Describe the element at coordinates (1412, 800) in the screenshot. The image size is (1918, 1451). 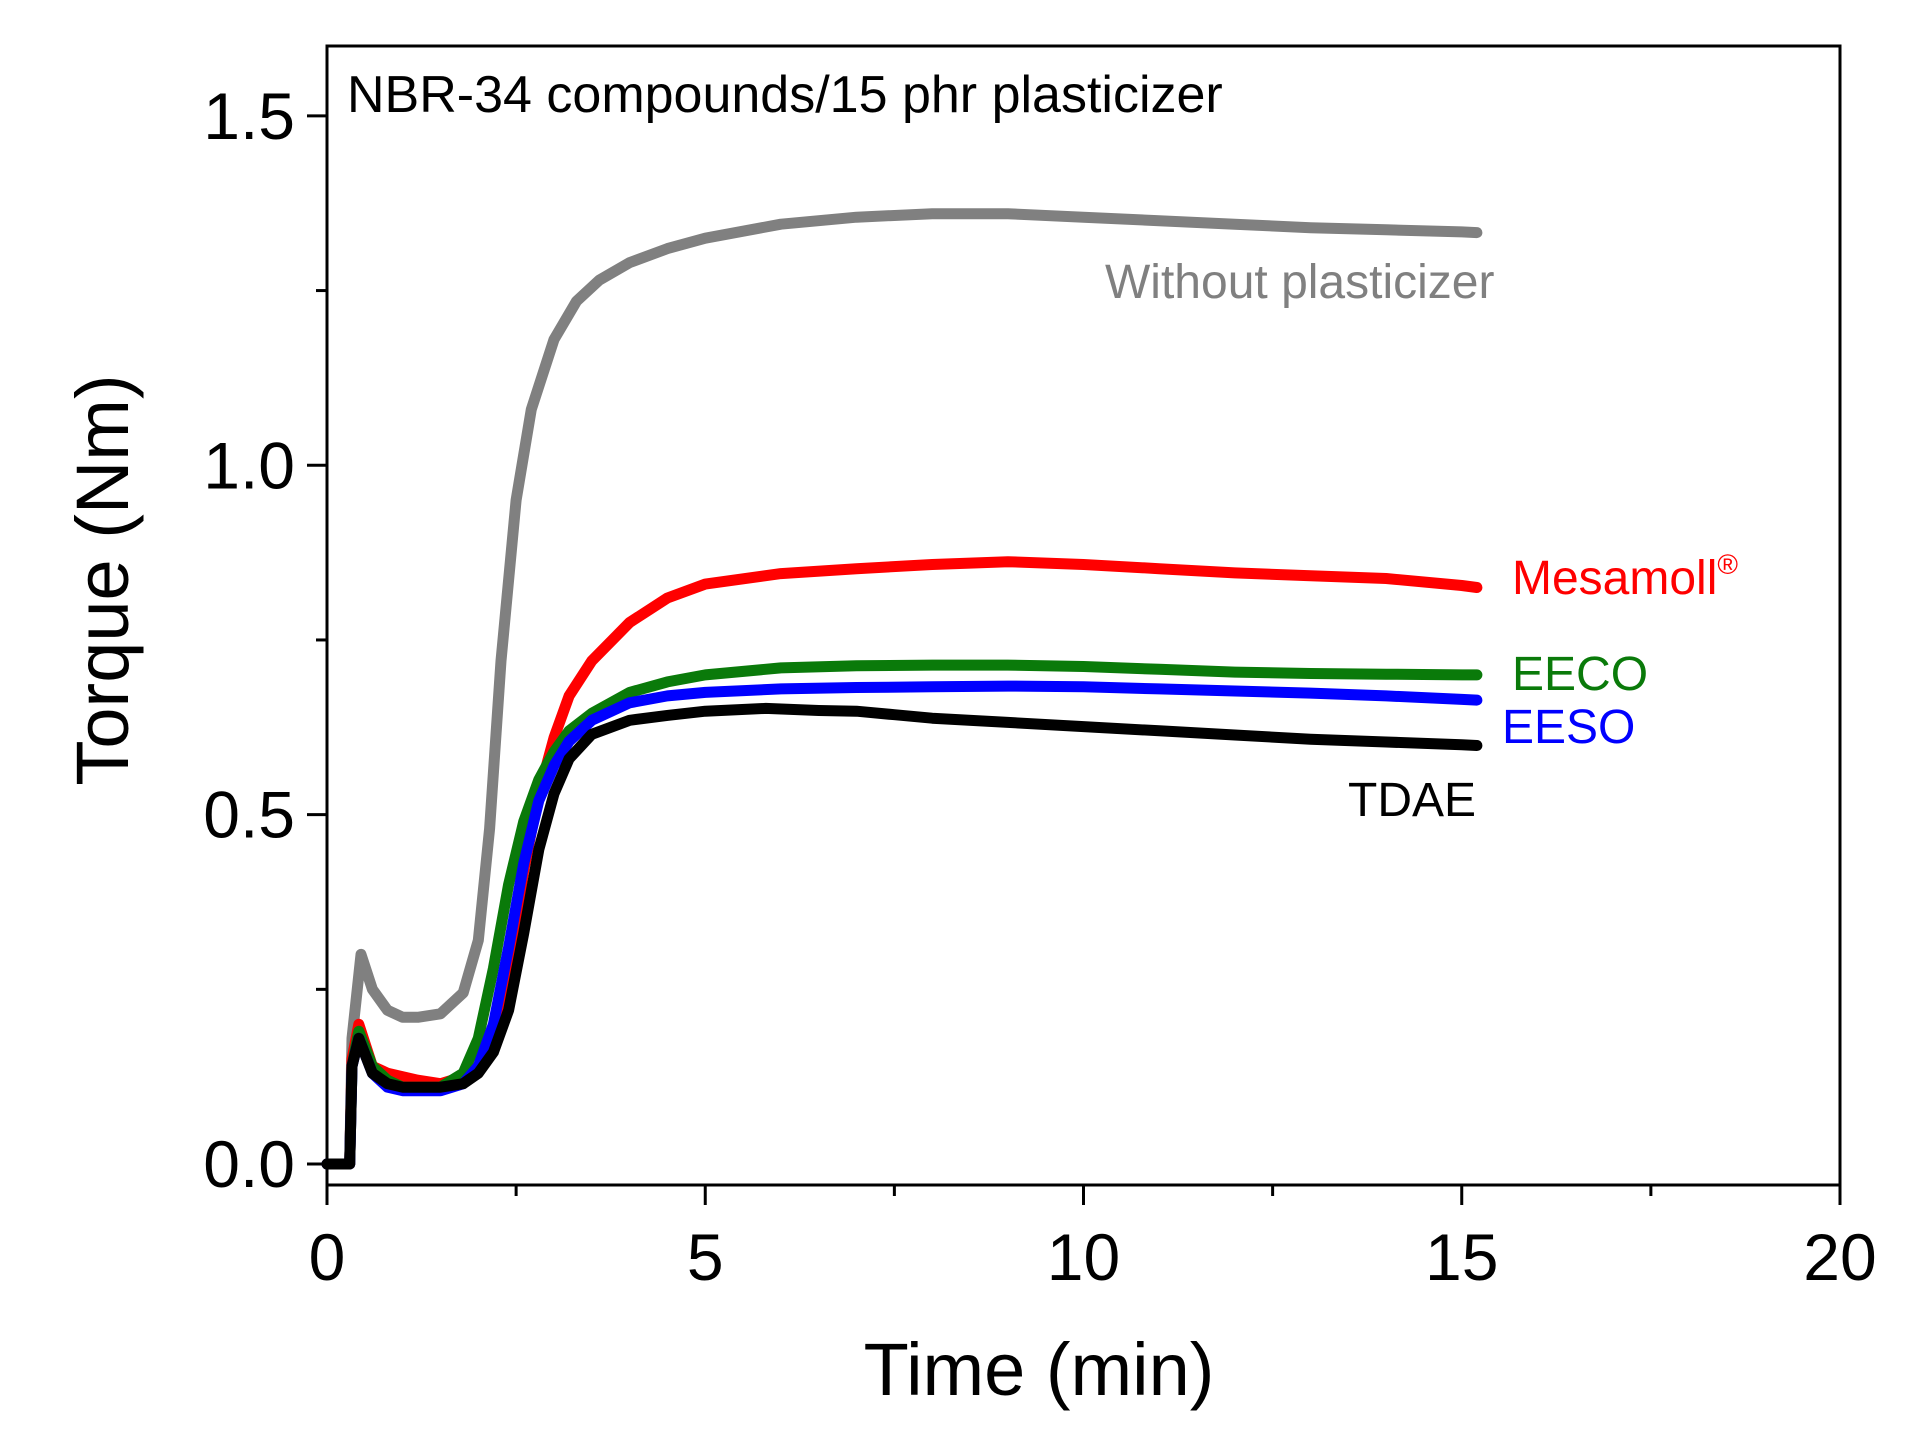
I see `series-label-tdae: TDAE` at that location.